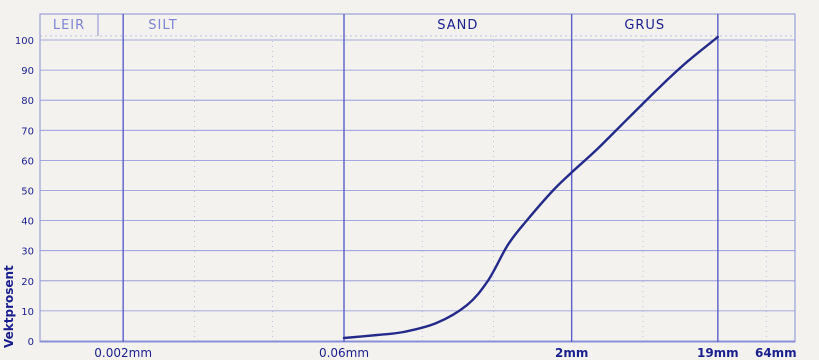 The height and width of the screenshot is (360, 819). What do you see at coordinates (9, 306) in the screenshot?
I see `y-axis-label: Vektprosent` at bounding box center [9, 306].